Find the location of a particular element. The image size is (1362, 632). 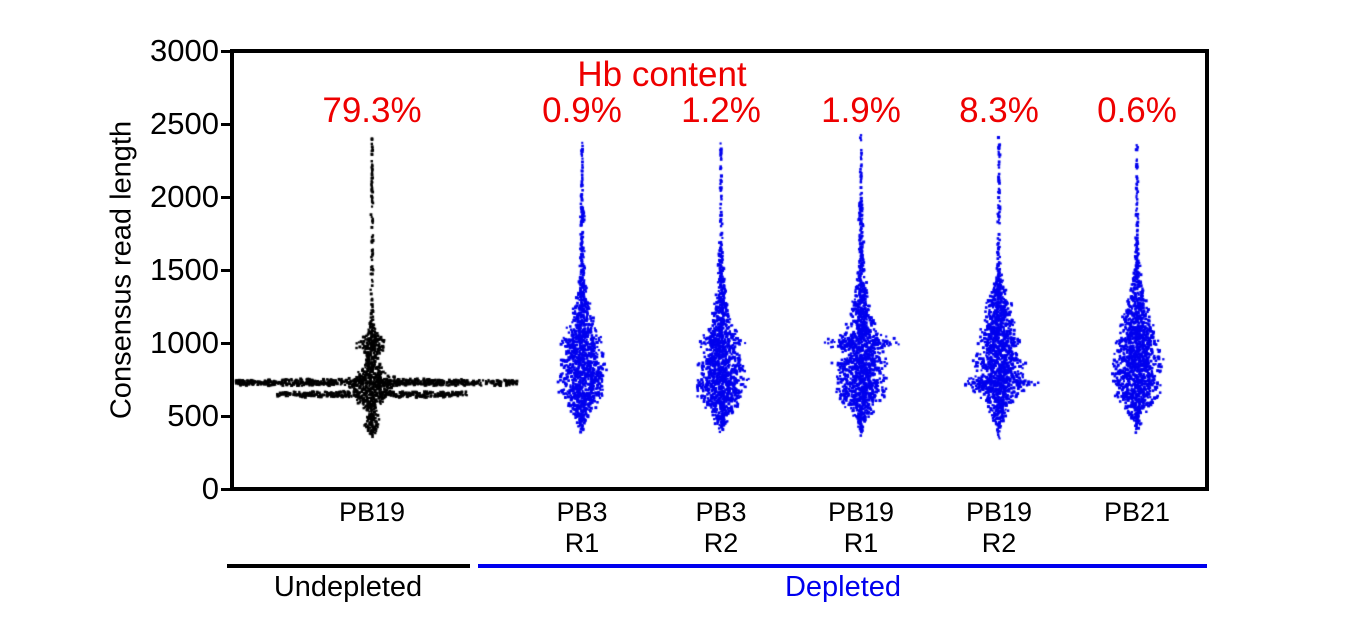

y-axis-tick-label: 3000 is located at coordinates (184, 50).